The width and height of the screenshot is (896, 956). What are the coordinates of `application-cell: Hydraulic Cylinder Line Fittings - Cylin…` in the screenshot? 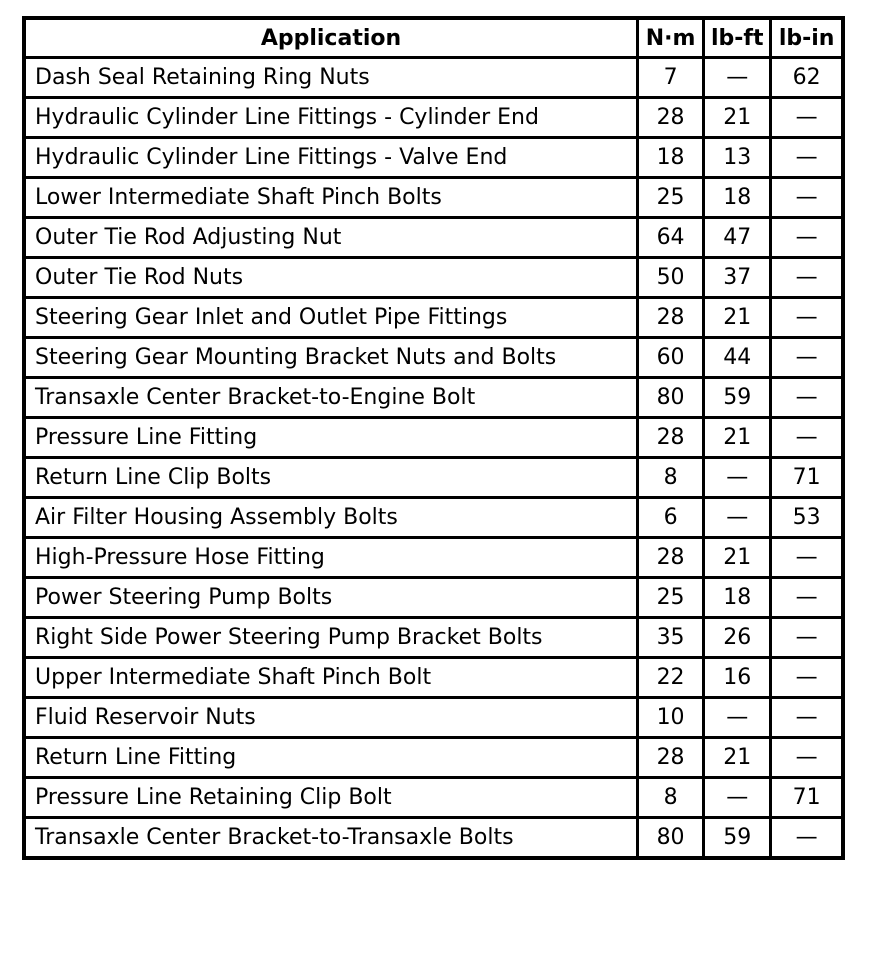 It's located at (330, 117).